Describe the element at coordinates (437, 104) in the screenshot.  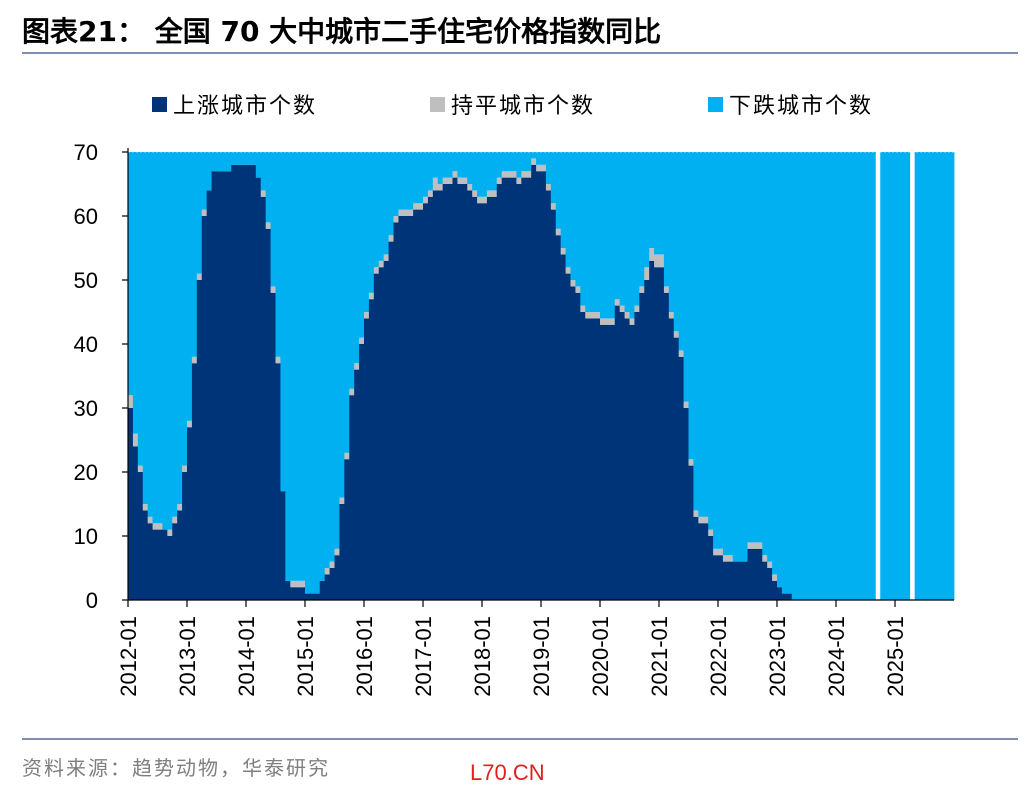
I see `legend-swatch-flat` at that location.